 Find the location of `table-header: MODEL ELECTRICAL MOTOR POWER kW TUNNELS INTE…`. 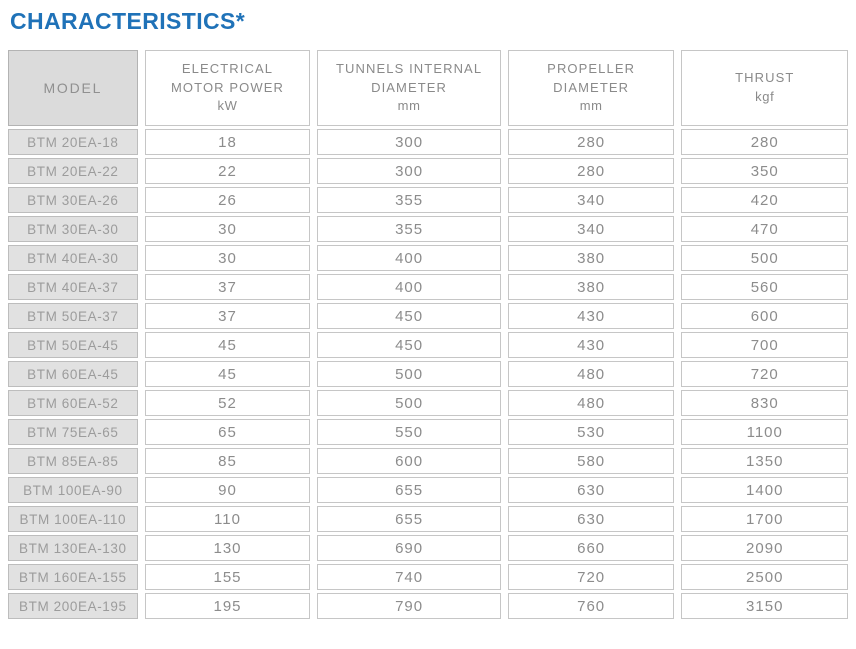

table-header: MODEL ELECTRICAL MOTOR POWER kW TUNNELS INTE… is located at coordinates (428, 88).